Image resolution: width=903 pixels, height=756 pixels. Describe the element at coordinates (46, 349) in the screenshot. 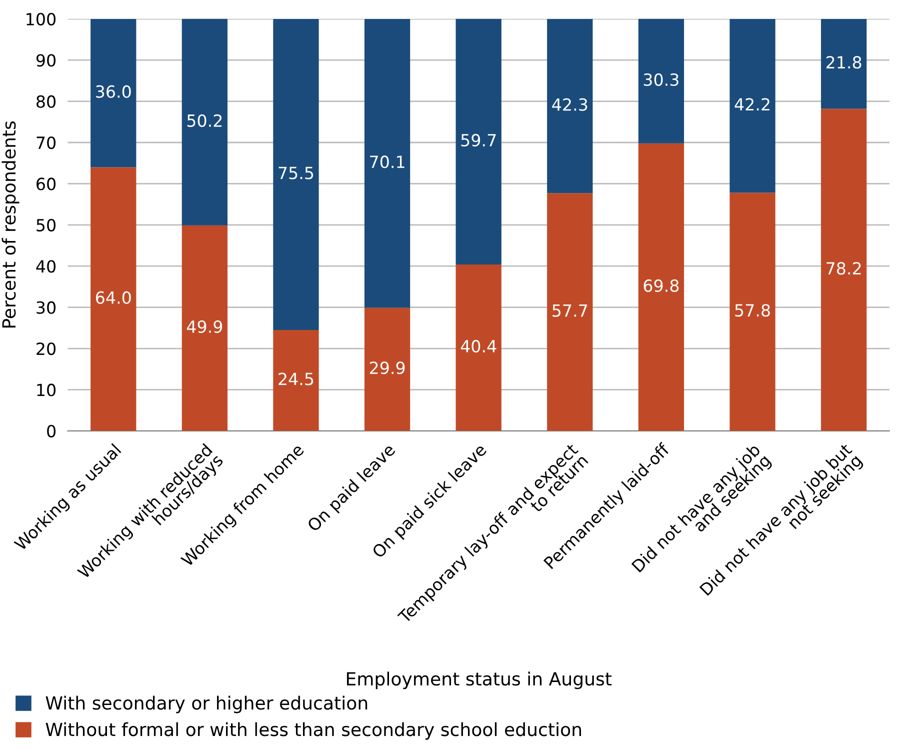

I see `y-tick-label: 20` at that location.